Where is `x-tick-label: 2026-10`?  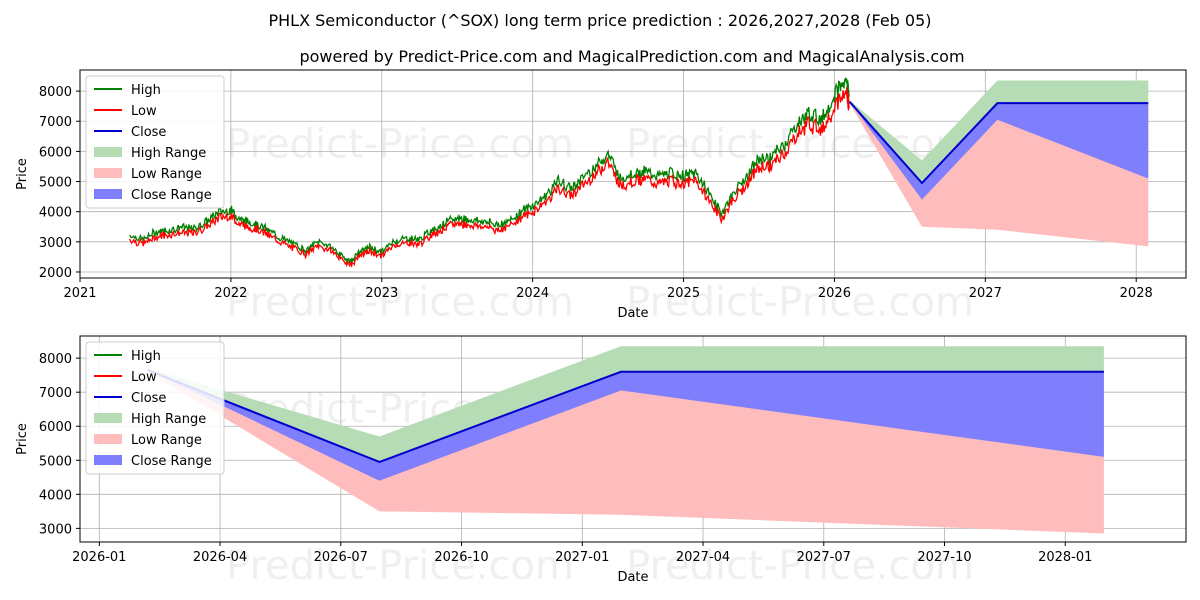 x-tick-label: 2026-10 is located at coordinates (461, 557).